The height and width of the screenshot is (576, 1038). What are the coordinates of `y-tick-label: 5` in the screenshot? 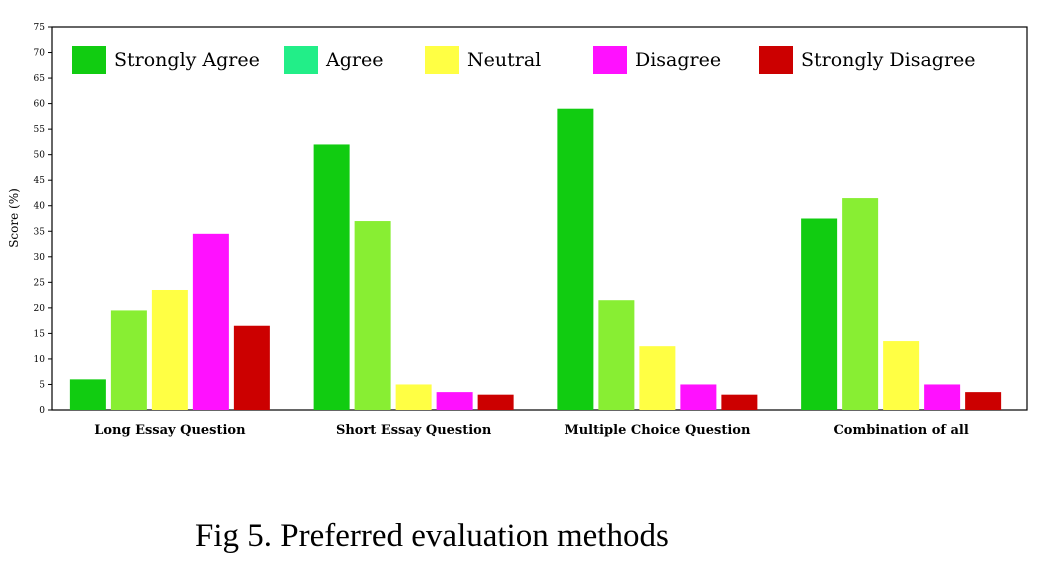 It's located at (42, 385).